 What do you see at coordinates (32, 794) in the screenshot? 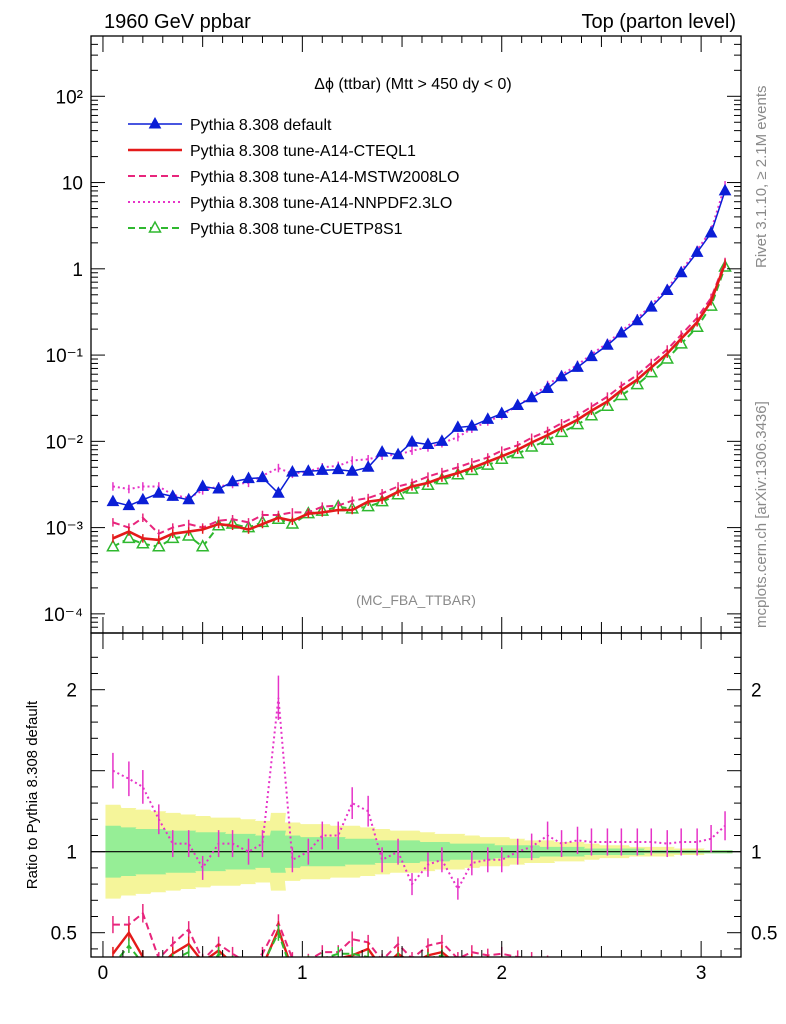
I see `ratio-y-axis-label: Ratio to Pythia 8.308 default` at bounding box center [32, 794].